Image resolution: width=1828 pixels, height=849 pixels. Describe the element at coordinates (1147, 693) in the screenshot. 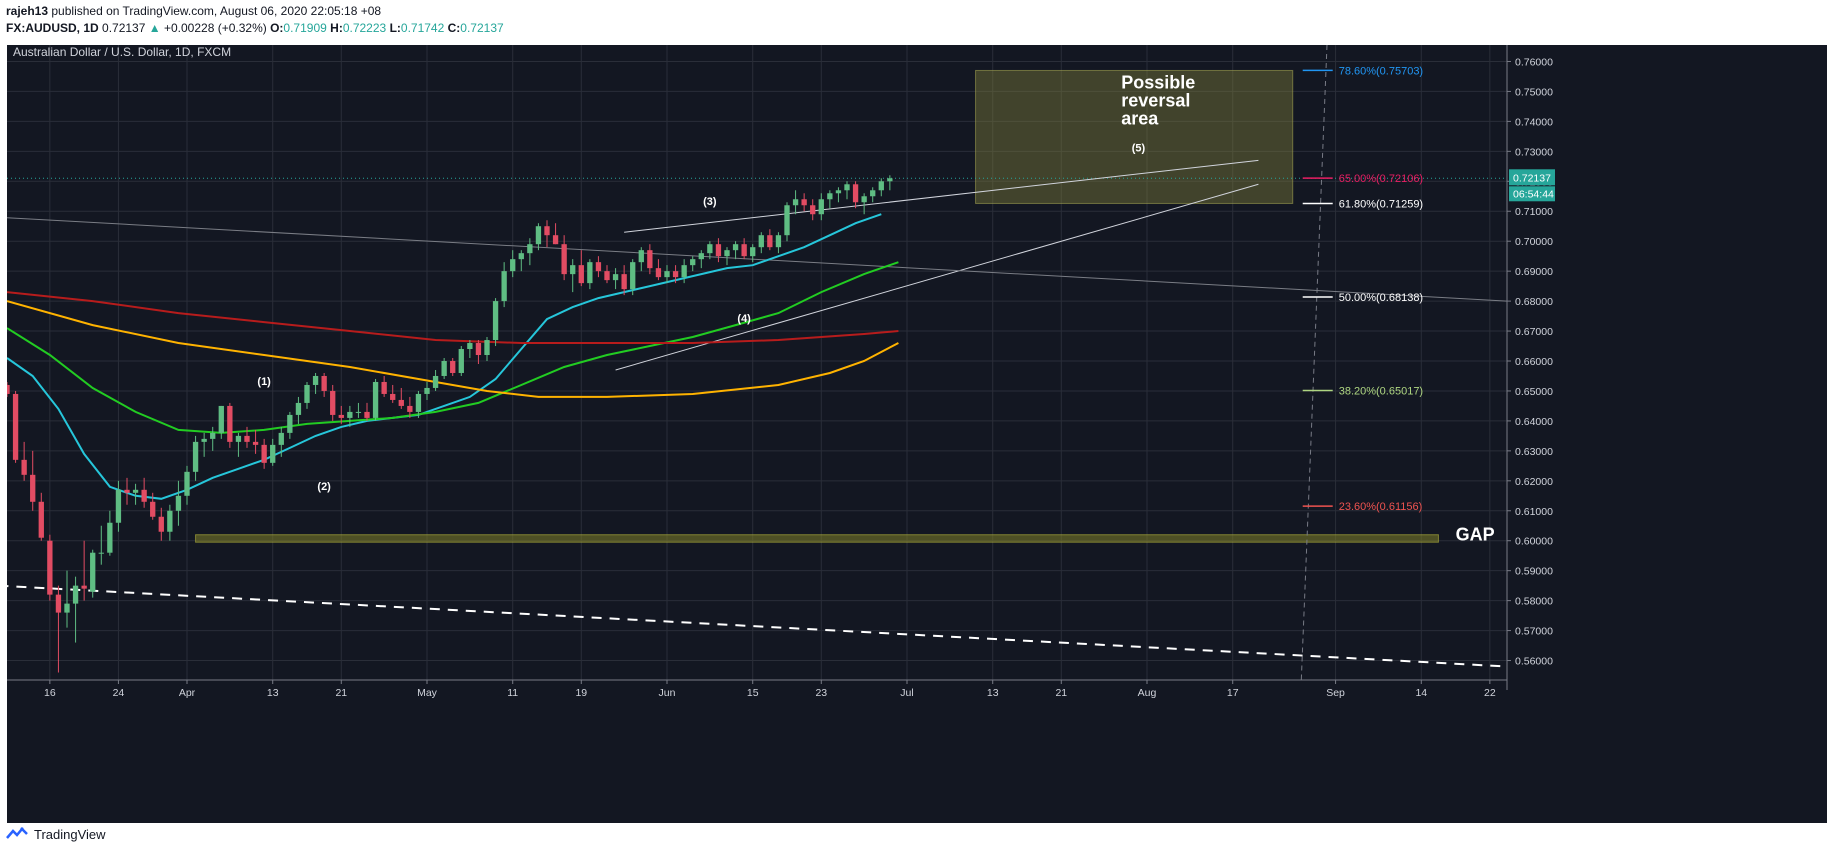

I see `time-axis-label: Aug` at that location.